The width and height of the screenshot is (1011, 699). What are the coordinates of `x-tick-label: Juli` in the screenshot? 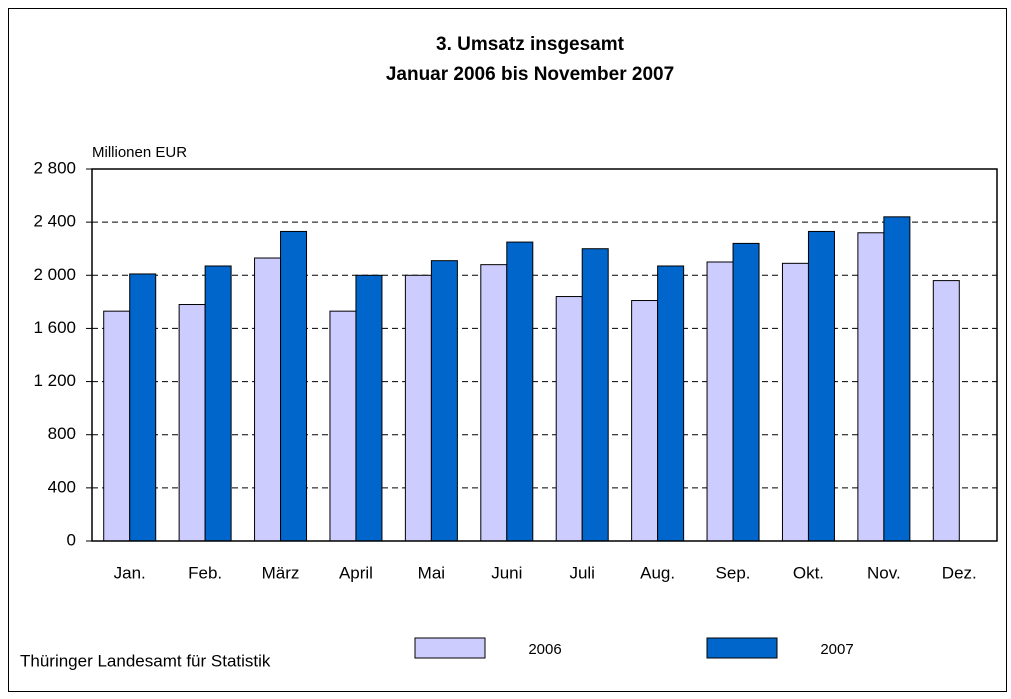 It's located at (582, 572).